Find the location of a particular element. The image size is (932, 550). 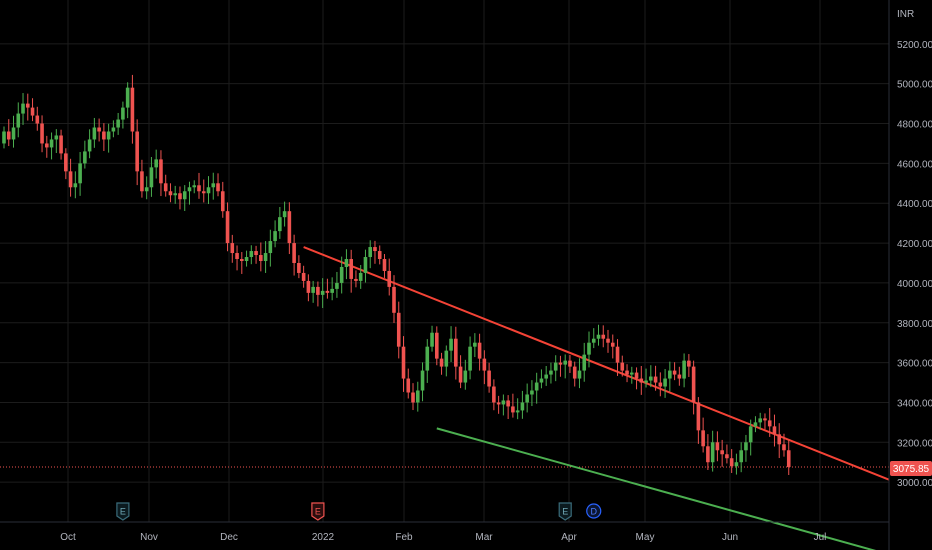

y-tick-label: 3600.00 is located at coordinates (914, 364).